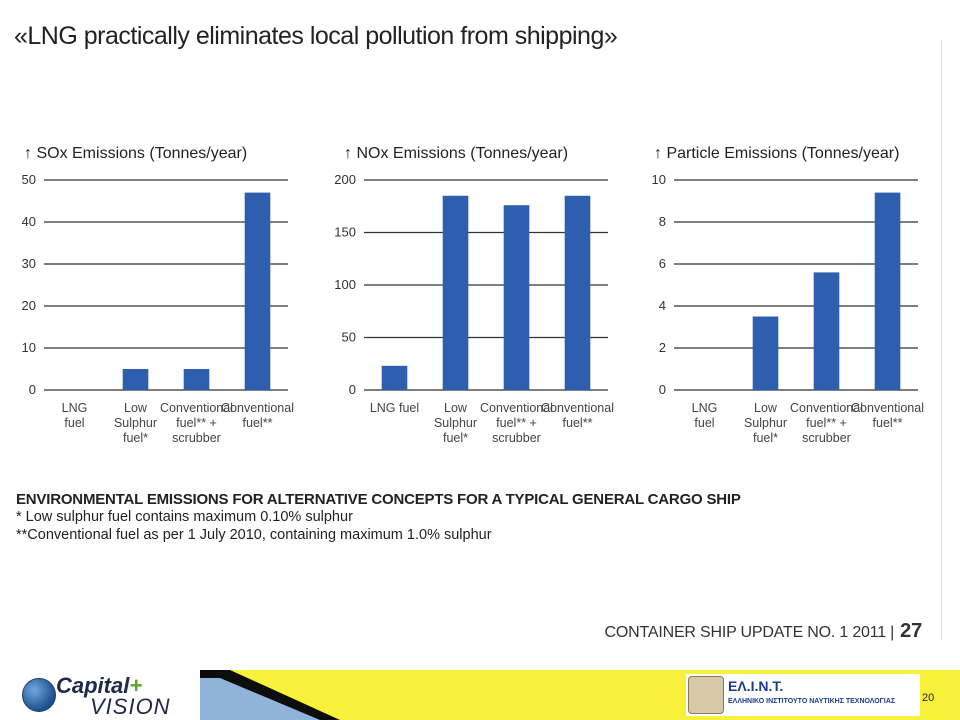 This screenshot has width=960, height=720. Describe the element at coordinates (662, 221) in the screenshot. I see `y-tick-label: 8` at that location.